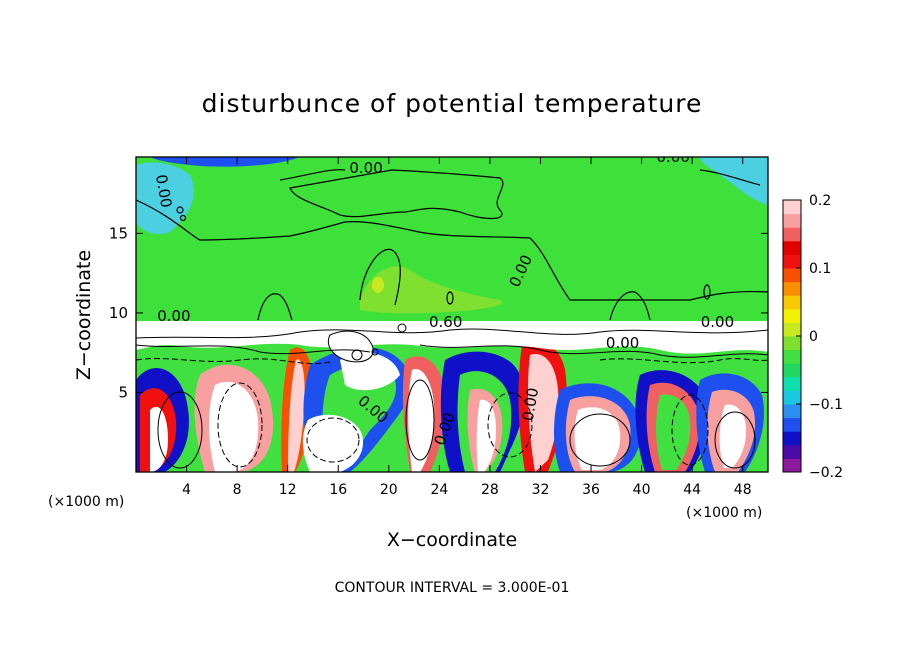 This screenshot has width=904, height=654. What do you see at coordinates (84, 315) in the screenshot?
I see `y-axis-label: Z−coordinate` at bounding box center [84, 315].